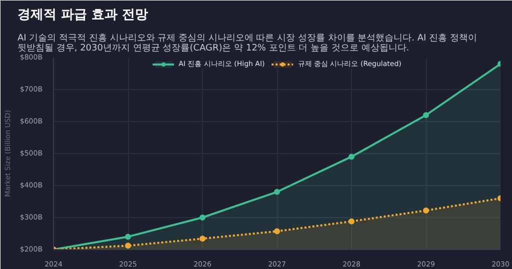  Describe the element at coordinates (247, 44) in the screenshot. I see `chart-subtitle: AI 기술의 적극적 진흥 시나리오와 규제 중심의 시나리오에 따른 시장 성장률 차이를 분석했습니다. AI 진흥 정책이 뒷받침될 경우, 2030년까지 연평균 성장률(CAGR)은 약 12% 포인트 더 높을 것으로 예상됩니다.` at that location.